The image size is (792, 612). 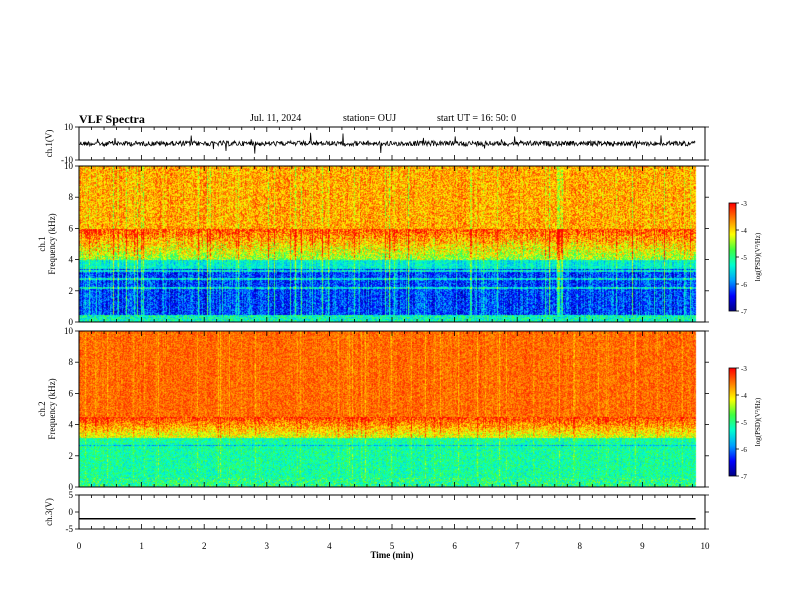 I want to click on station-label: station= OUJ, so click(x=370, y=118).